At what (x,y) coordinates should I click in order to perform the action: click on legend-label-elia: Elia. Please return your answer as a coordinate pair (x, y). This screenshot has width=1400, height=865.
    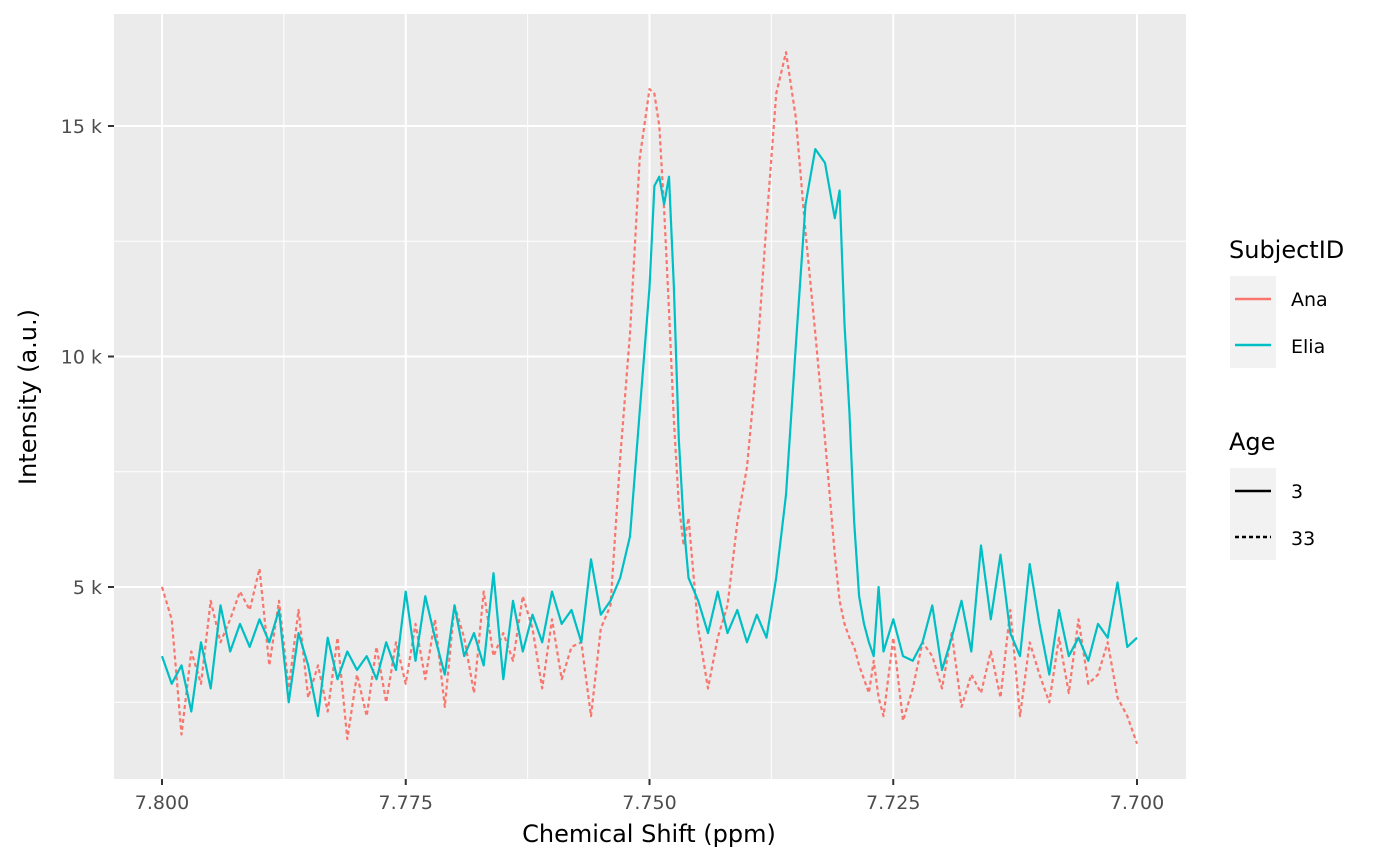
    Looking at the image, I should click on (1308, 347).